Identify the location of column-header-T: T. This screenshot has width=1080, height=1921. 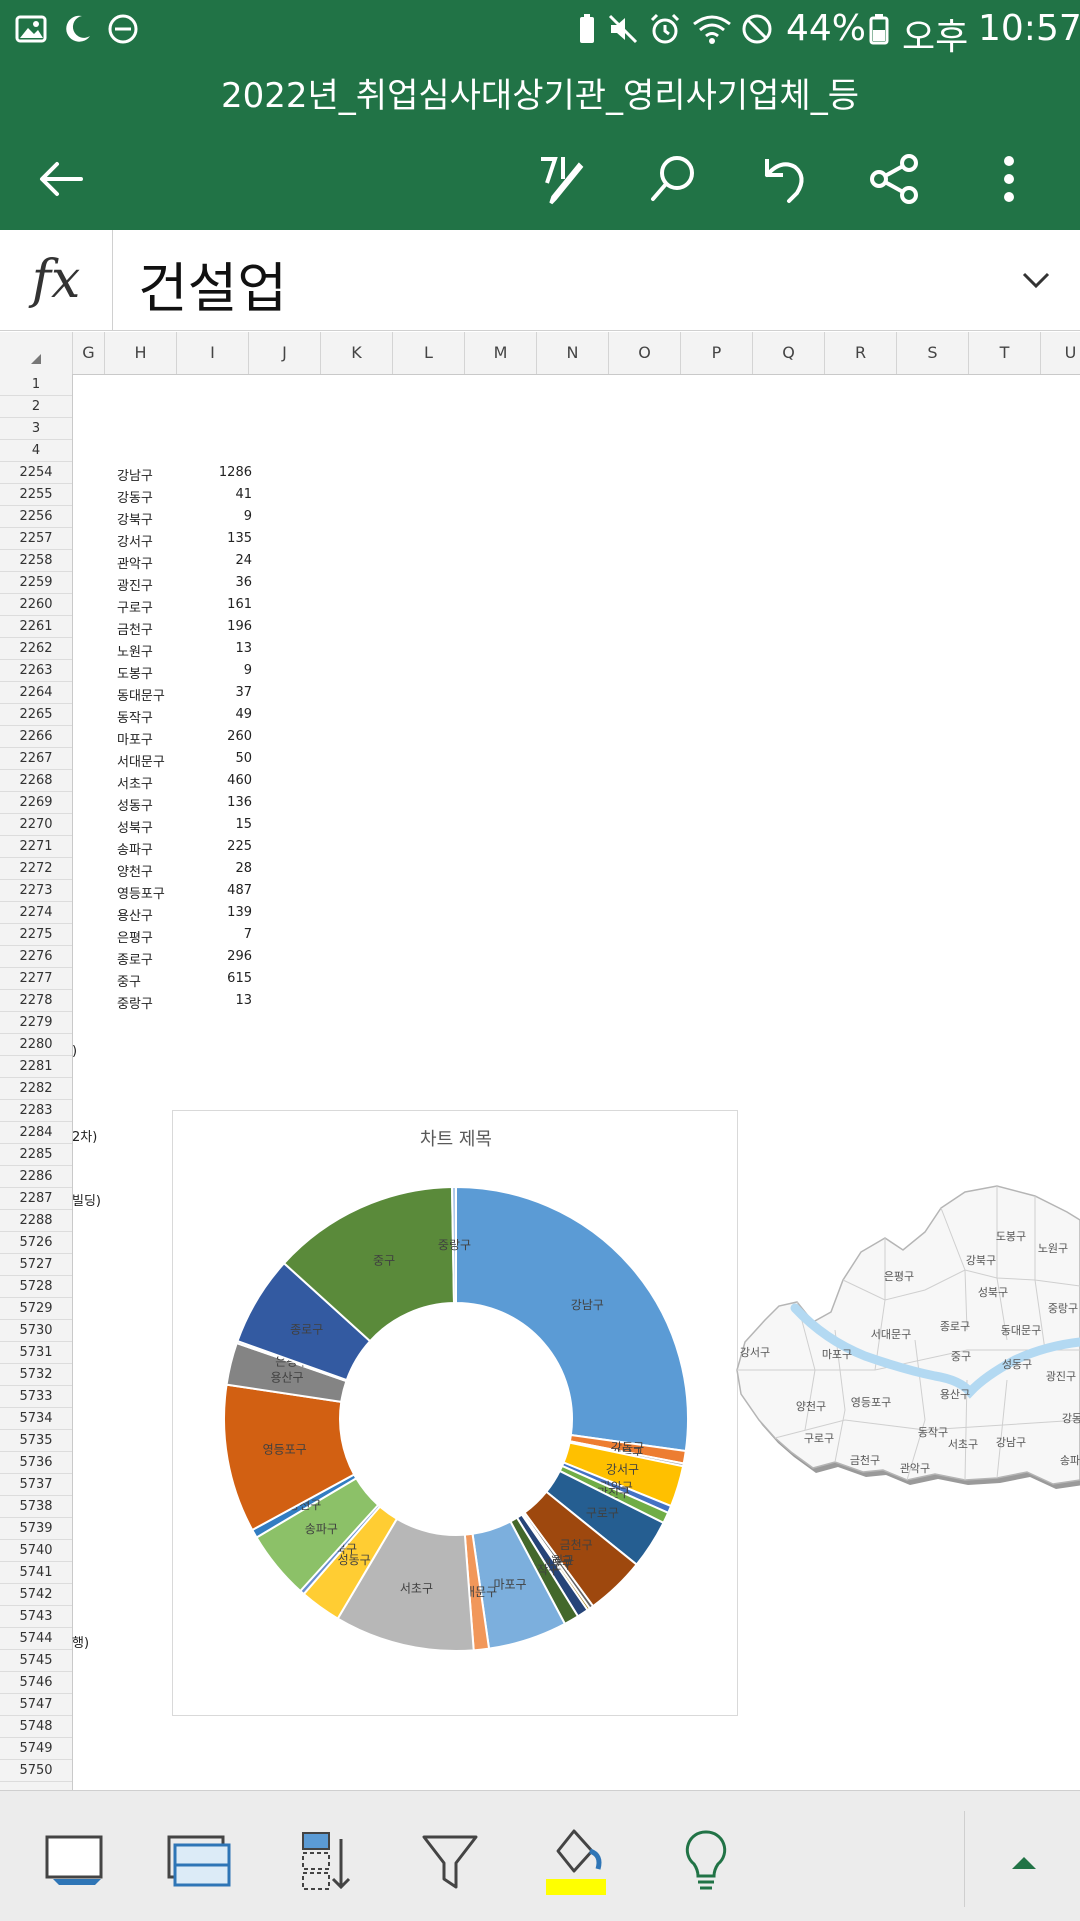
(1004, 353).